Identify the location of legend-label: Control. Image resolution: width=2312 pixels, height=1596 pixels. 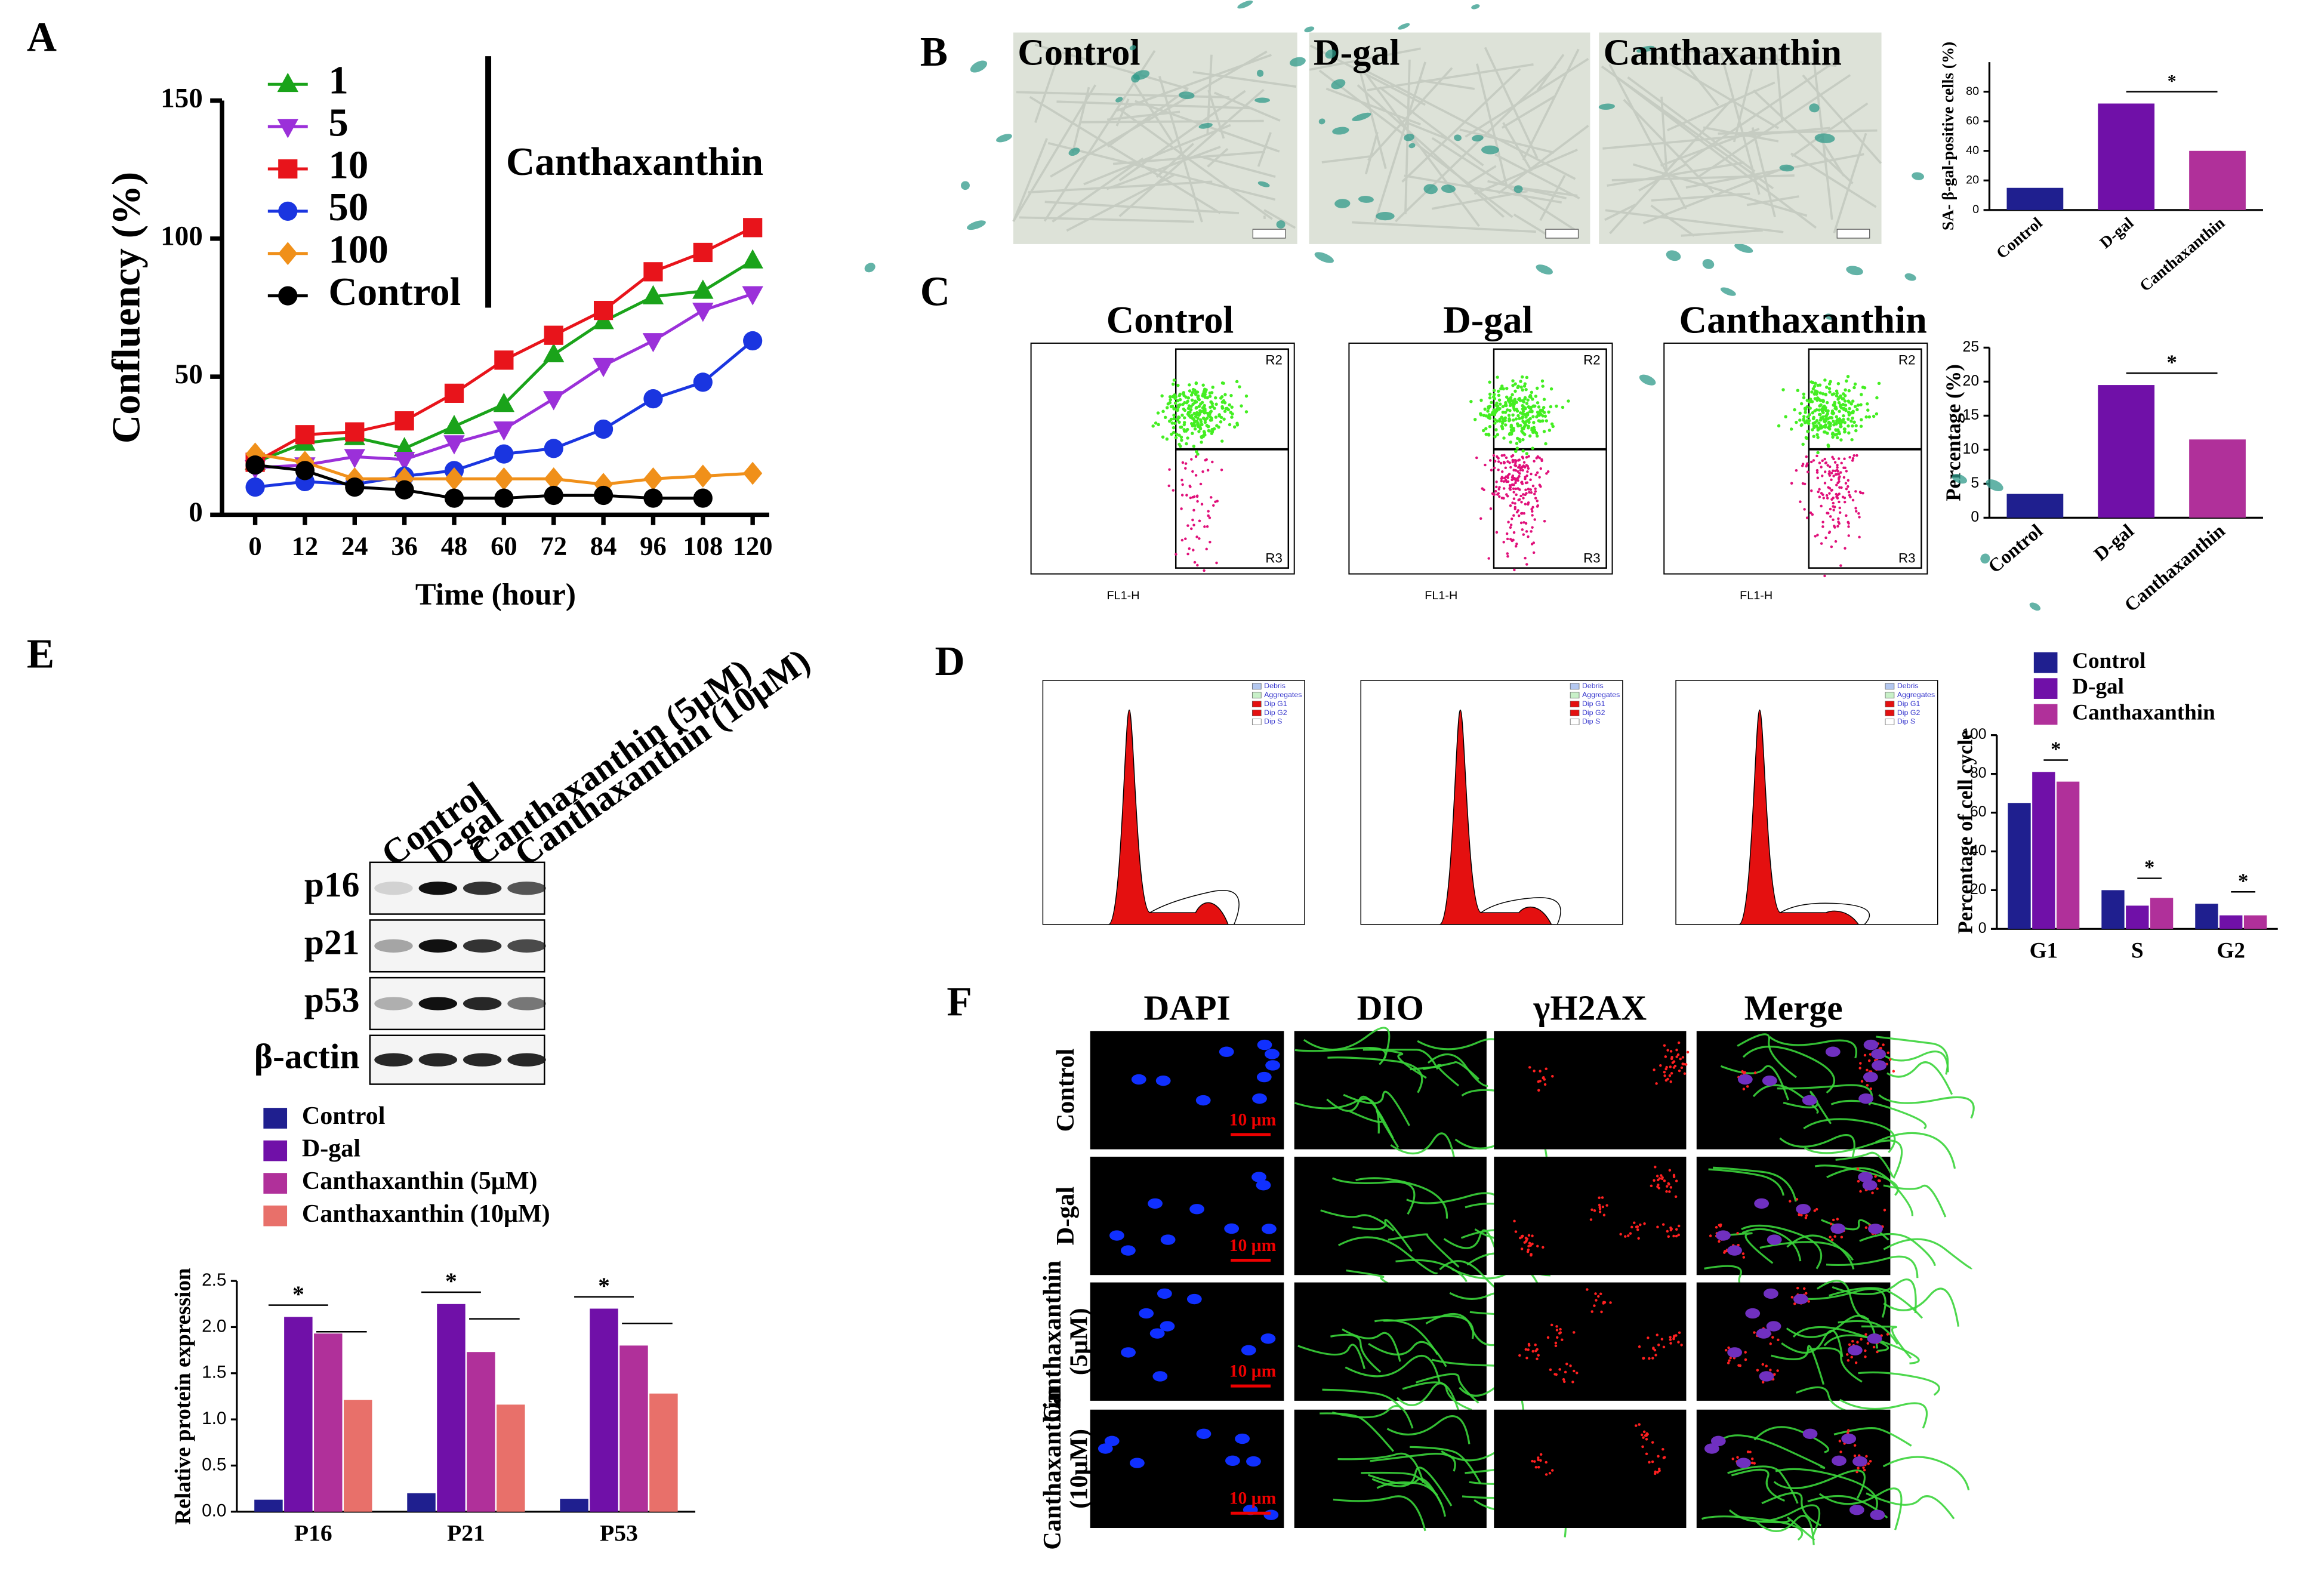
(344, 1116).